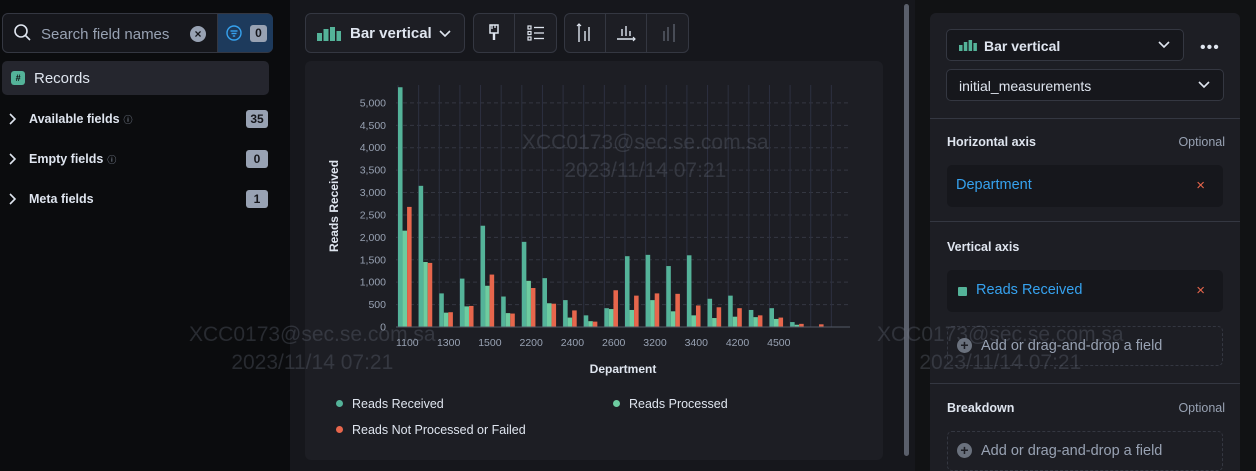 The width and height of the screenshot is (1256, 471). What do you see at coordinates (1201, 408) in the screenshot?
I see `optional-label: Optional` at bounding box center [1201, 408].